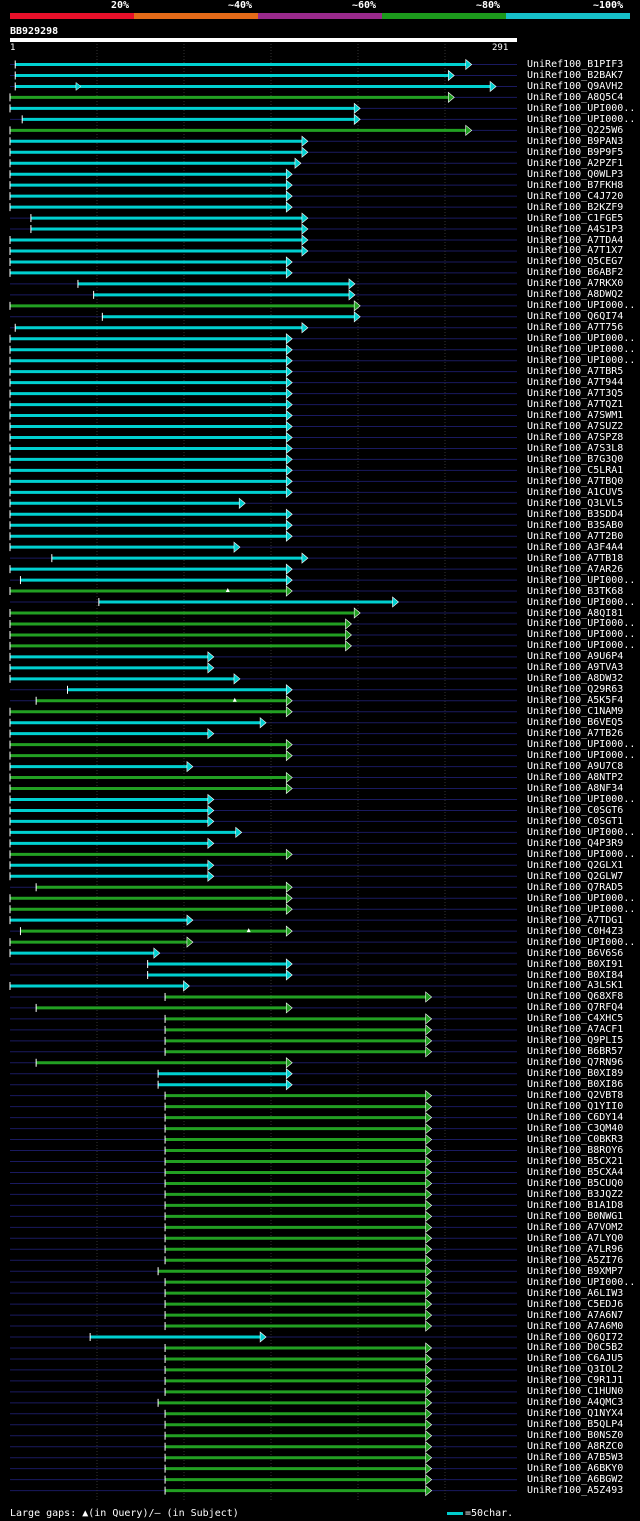 This screenshot has height=1521, width=640. Describe the element at coordinates (575, 196) in the screenshot. I see `hit-label: UniRef100_C4J720` at that location.